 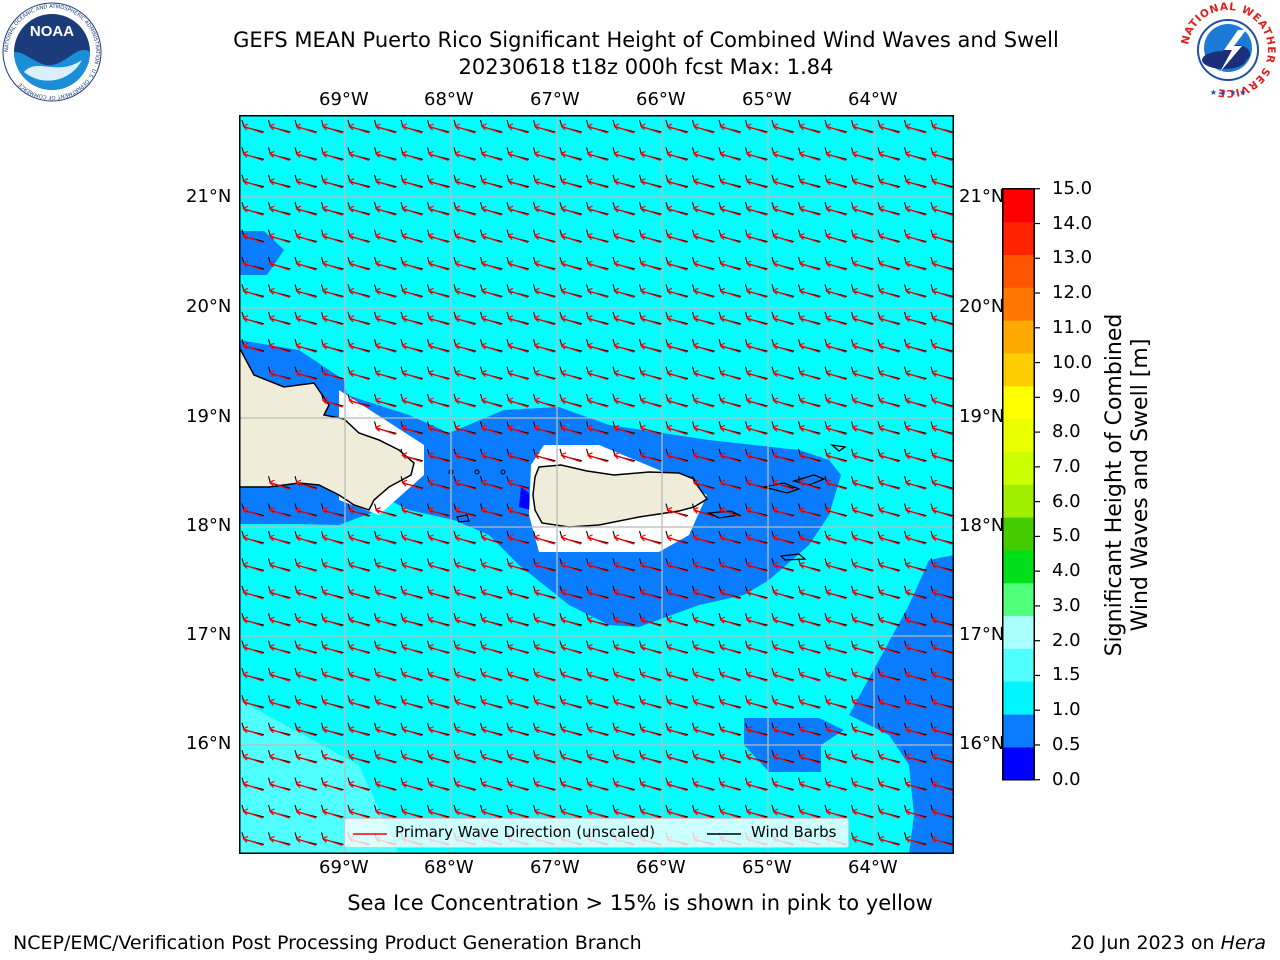 I want to click on lat-label-right: 16°N, so click(x=982, y=743).